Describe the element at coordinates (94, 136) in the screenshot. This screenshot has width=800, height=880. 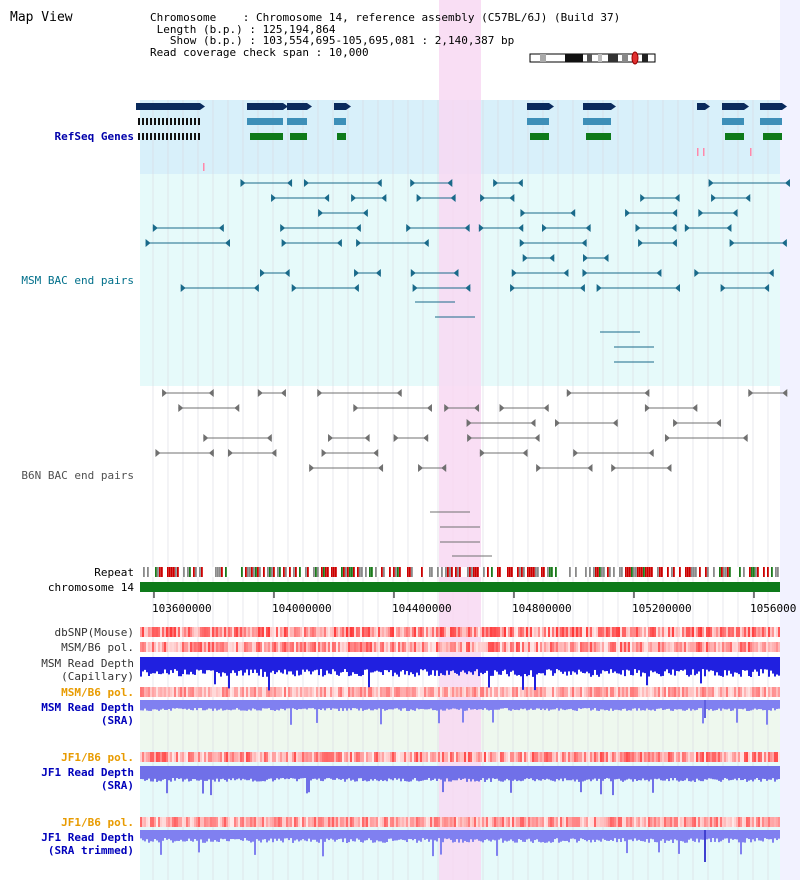
I see `track-label-refseq: RefSeq Genes` at that location.